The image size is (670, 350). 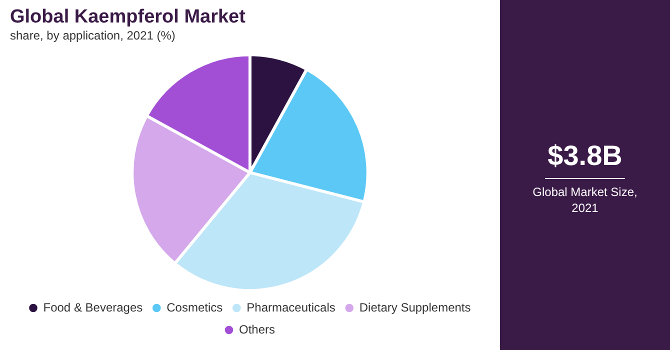 I want to click on chart-title: Global Kaempferol Market, so click(x=128, y=17).